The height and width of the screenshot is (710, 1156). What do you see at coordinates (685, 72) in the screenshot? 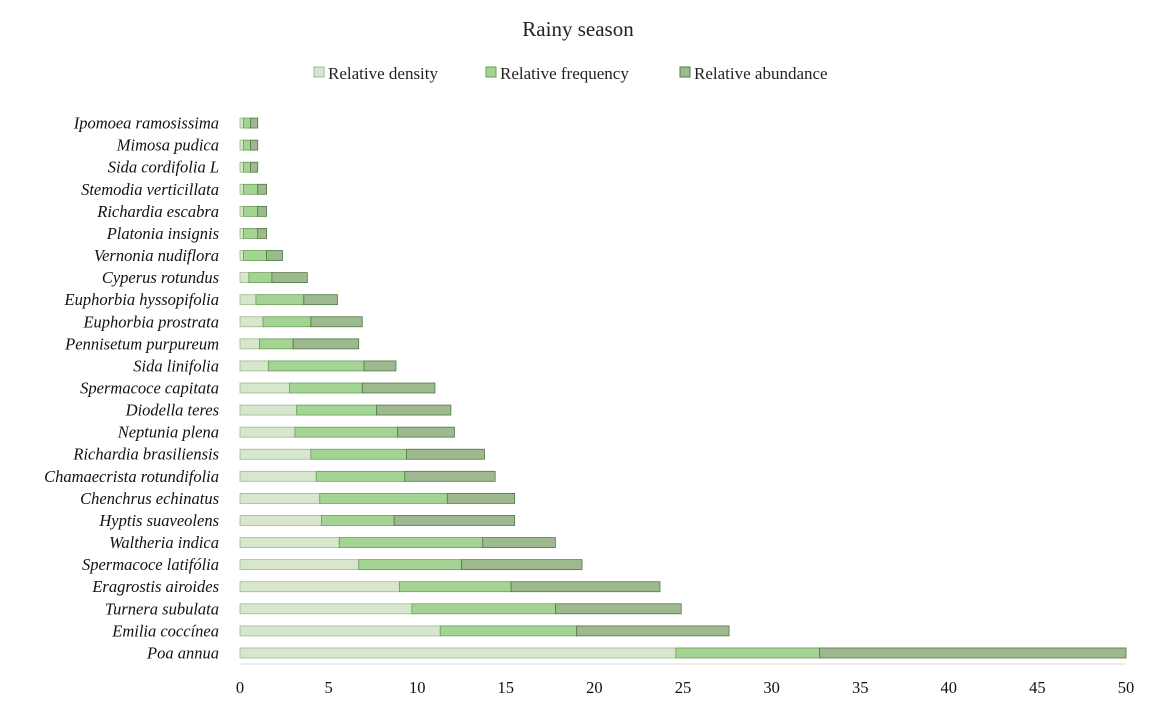
I see `legend-swatch-relative-abundance` at bounding box center [685, 72].